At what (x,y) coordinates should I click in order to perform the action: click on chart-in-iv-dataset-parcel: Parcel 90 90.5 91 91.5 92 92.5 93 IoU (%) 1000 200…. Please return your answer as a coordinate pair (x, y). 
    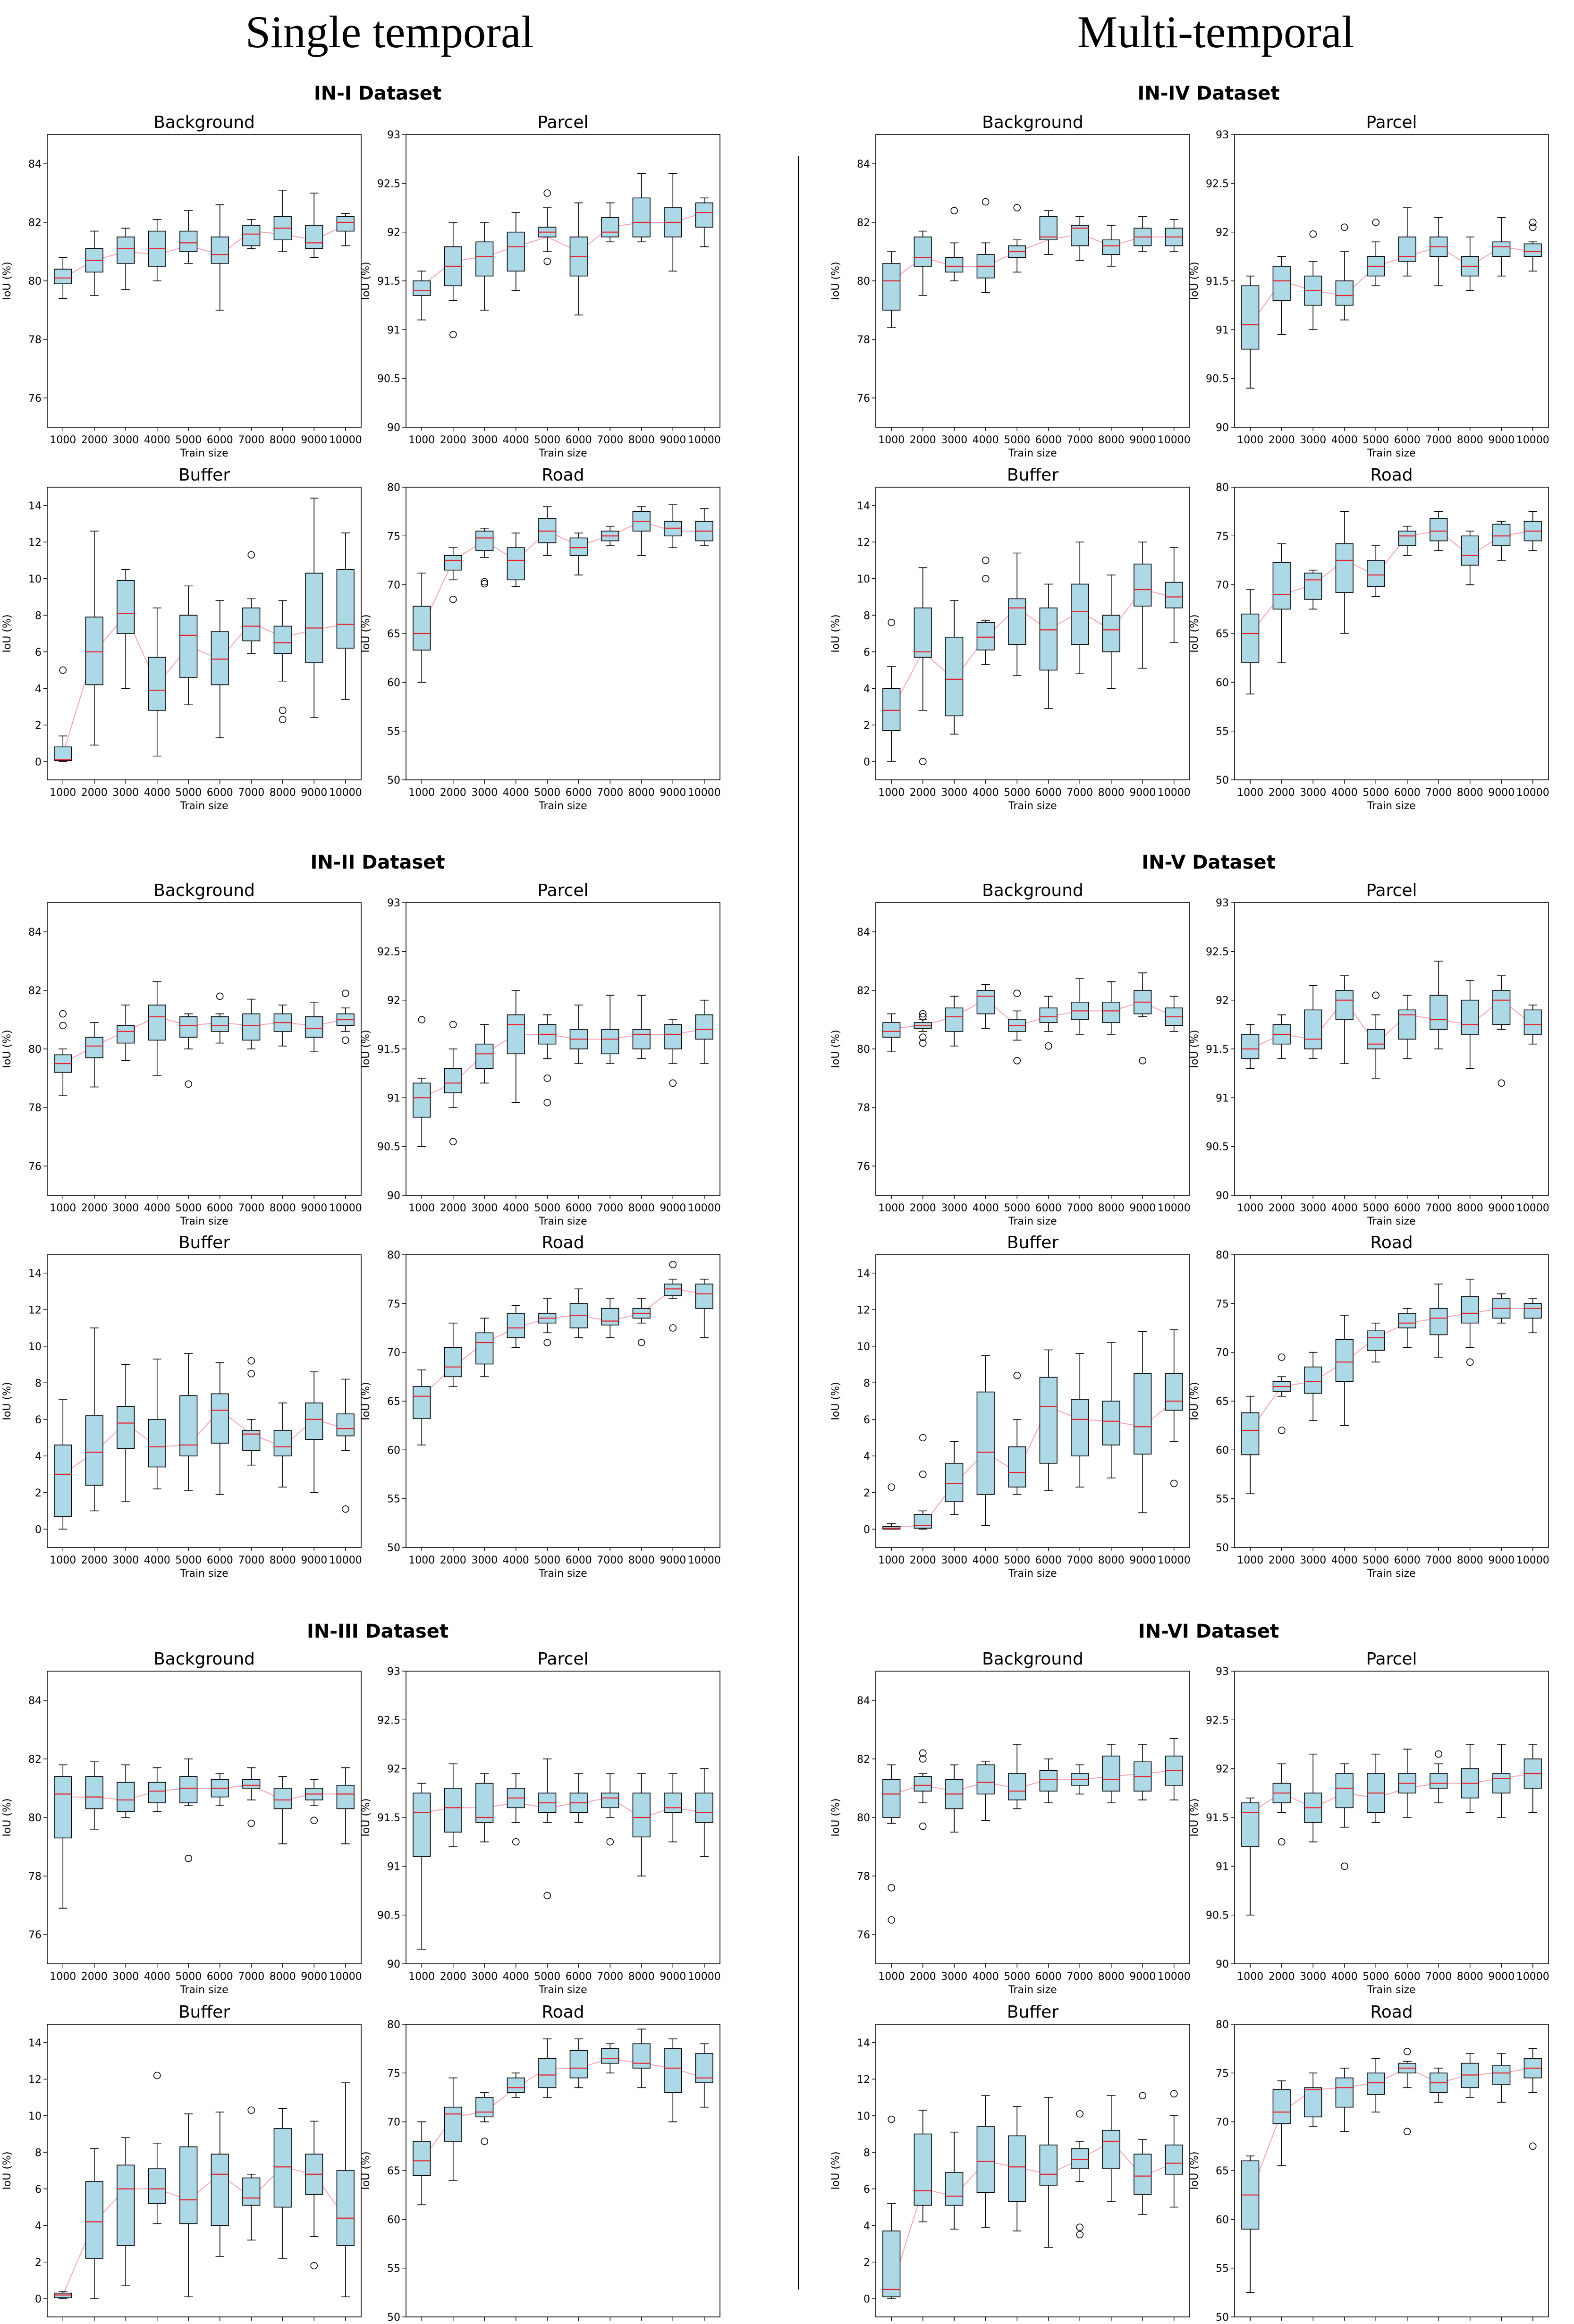
    Looking at the image, I should click on (1369, 286).